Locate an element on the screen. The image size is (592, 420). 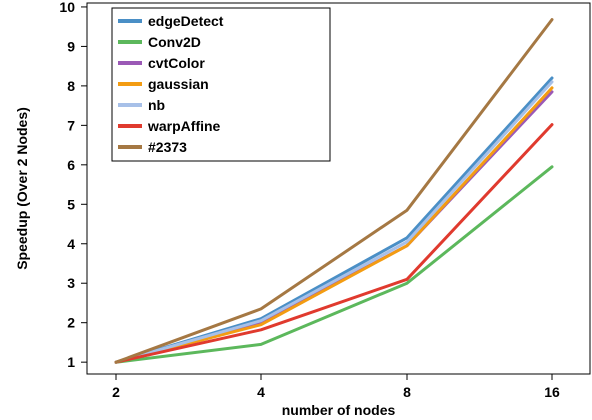
y-tick-label: 4 is located at coordinates (71, 244).